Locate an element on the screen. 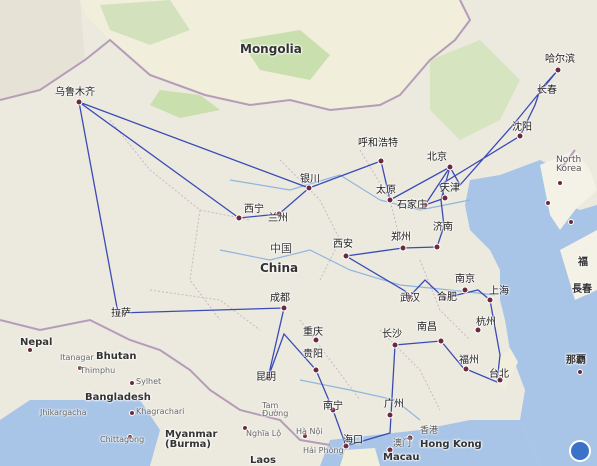  sea-east is located at coordinates (531, 313).